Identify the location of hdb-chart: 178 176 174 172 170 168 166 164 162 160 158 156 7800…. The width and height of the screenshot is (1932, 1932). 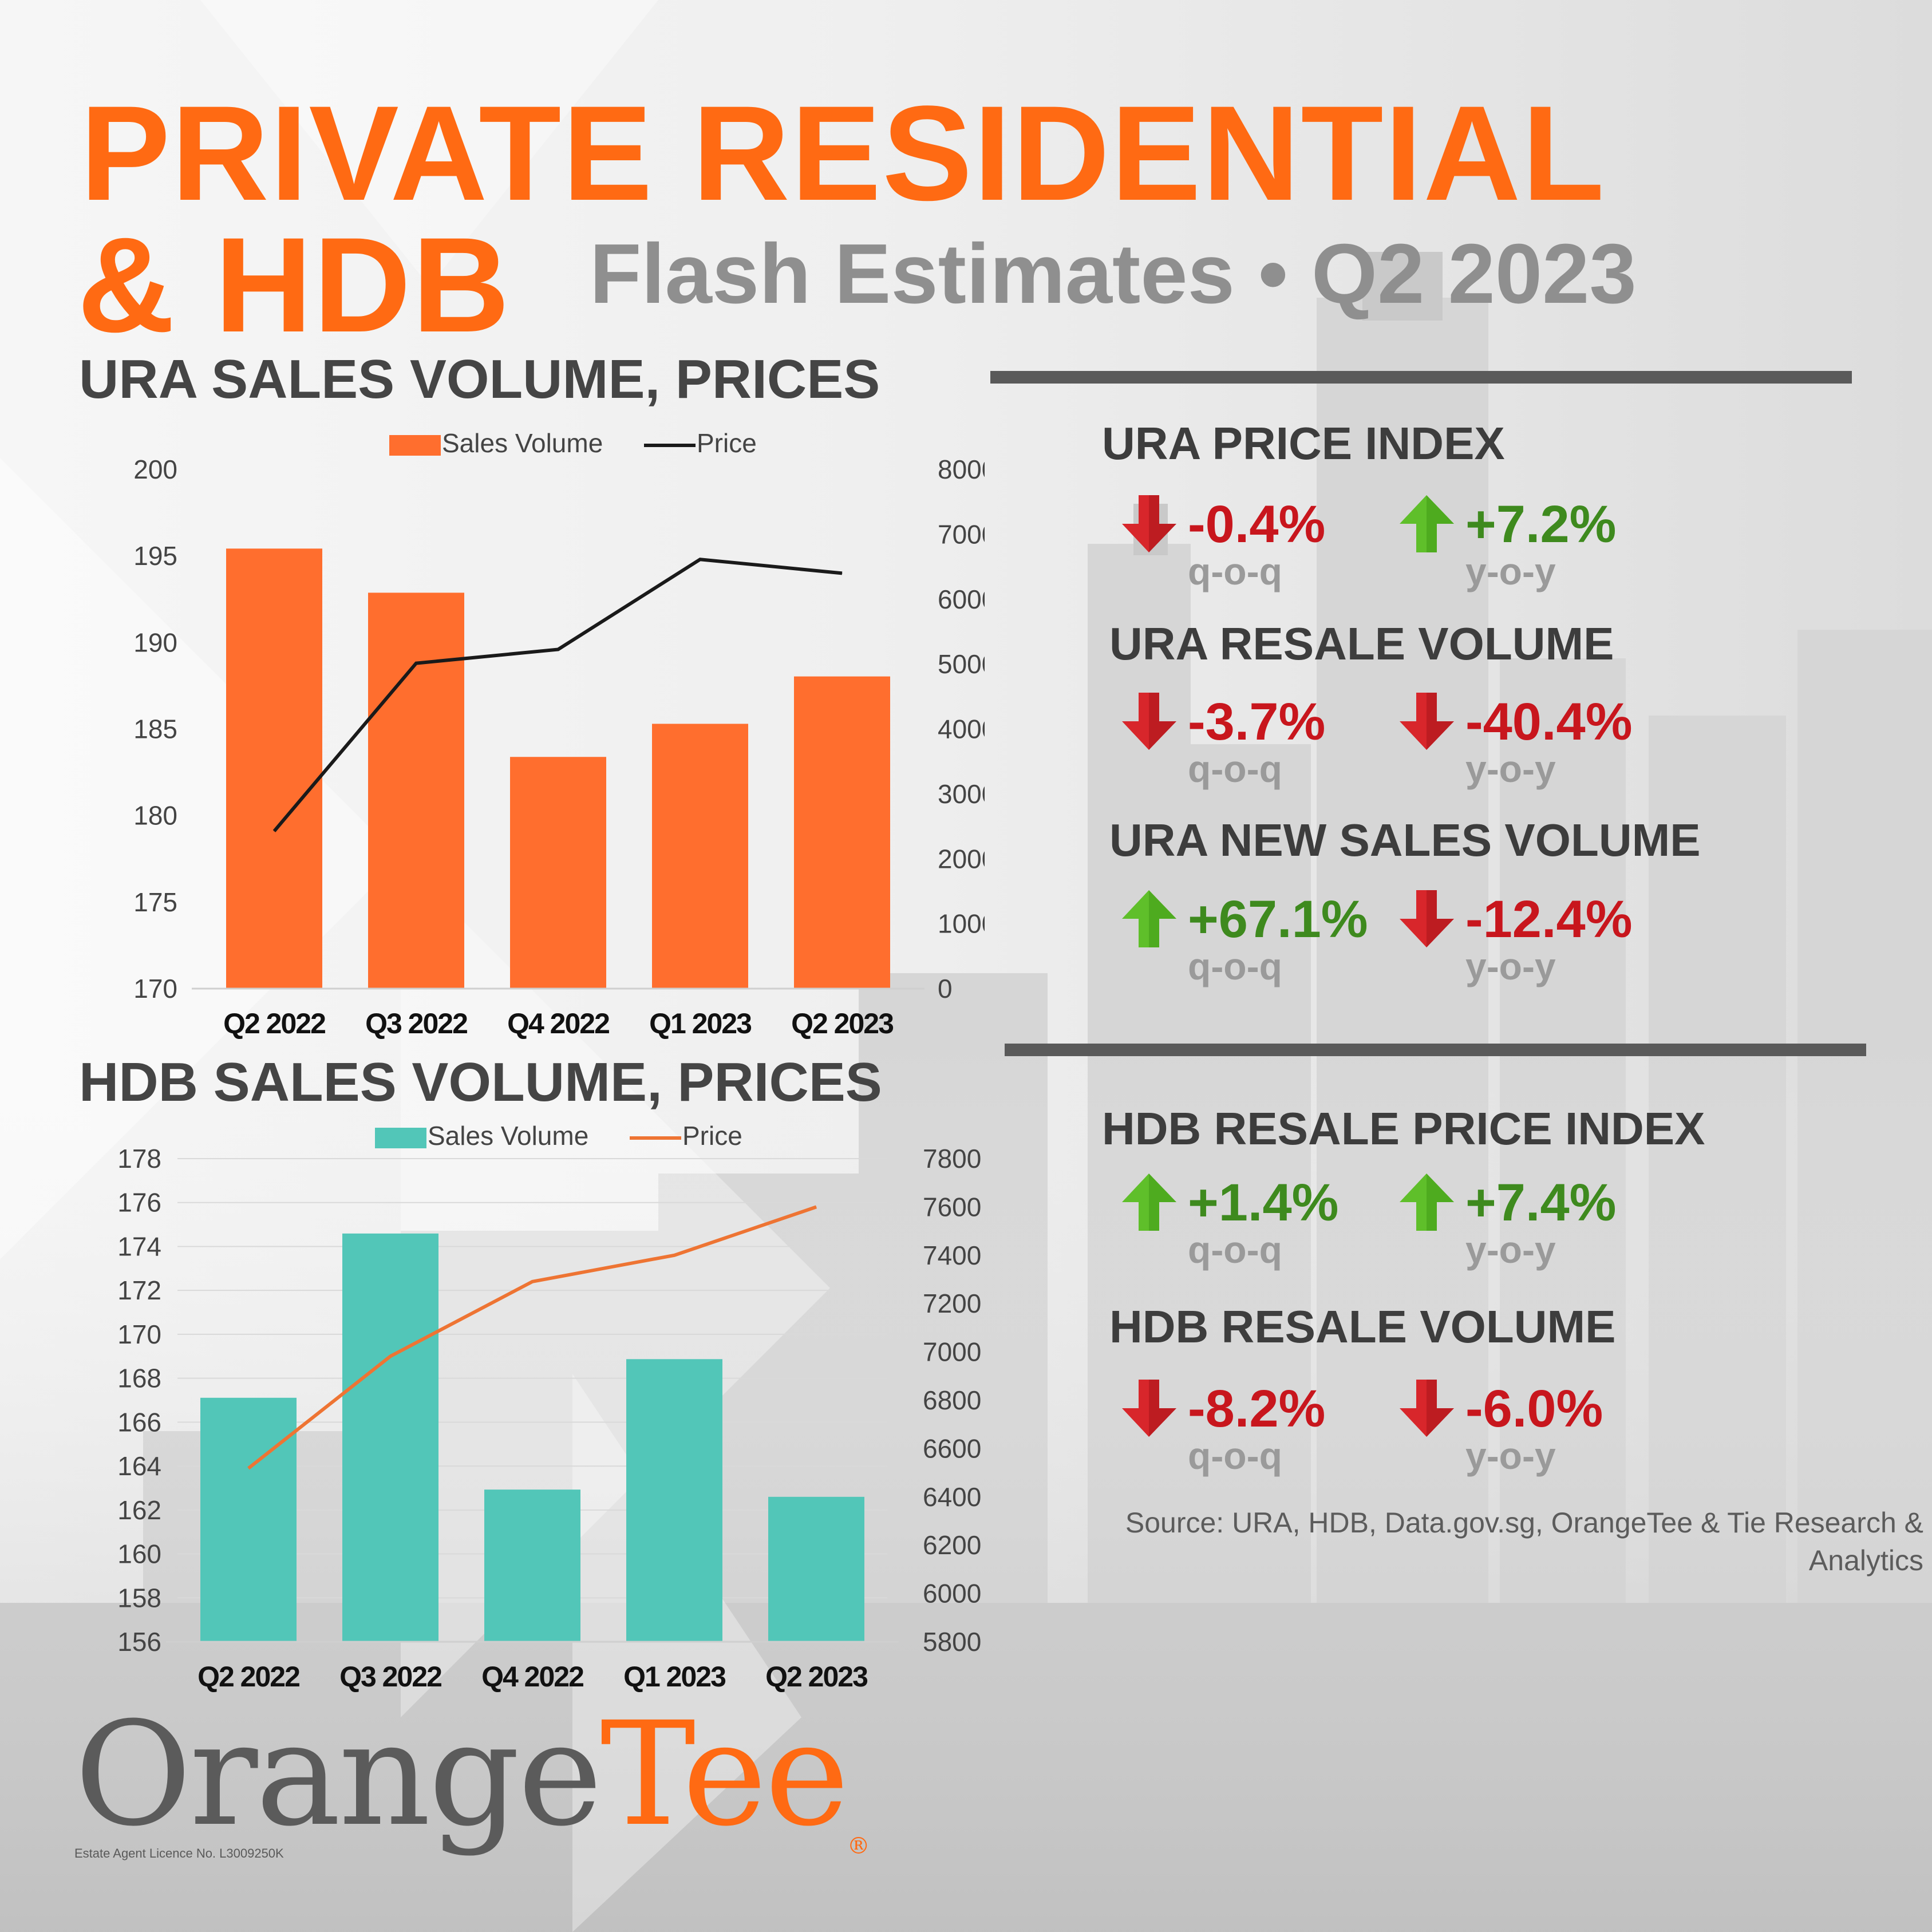
(549, 1407).